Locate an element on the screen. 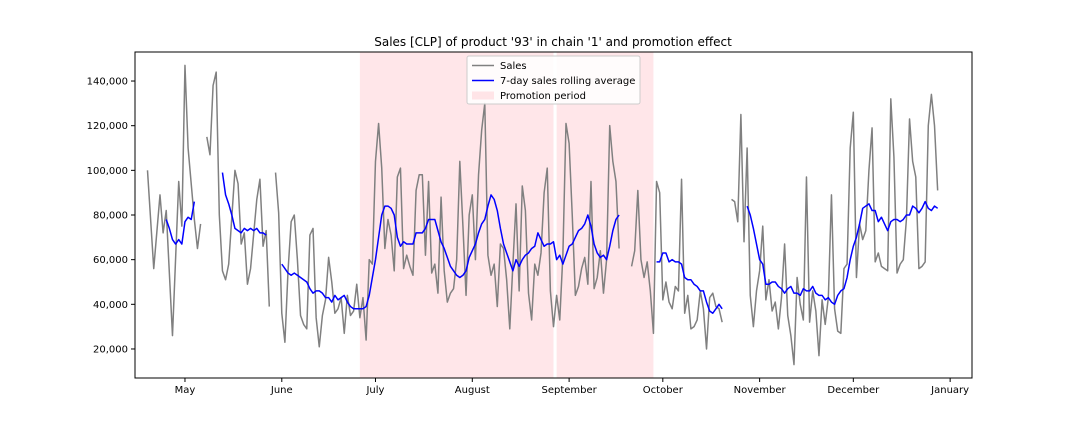  y-tick-label: 80,000 is located at coordinates (110, 216).